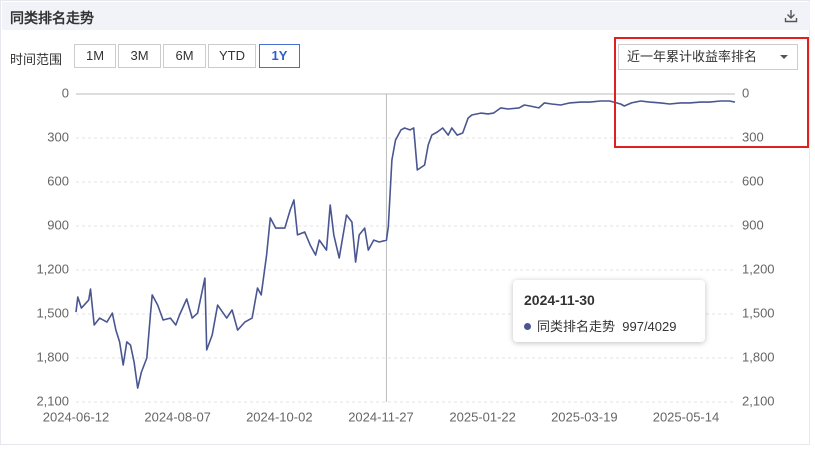 This screenshot has height=453, width=815. I want to click on y-tick-label: 900, so click(58, 224).